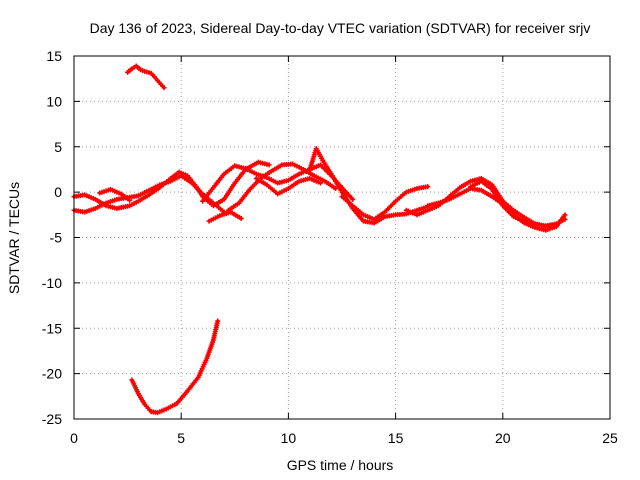 Image resolution: width=640 pixels, height=480 pixels. I want to click on y-tick-label: -10, so click(52, 283).